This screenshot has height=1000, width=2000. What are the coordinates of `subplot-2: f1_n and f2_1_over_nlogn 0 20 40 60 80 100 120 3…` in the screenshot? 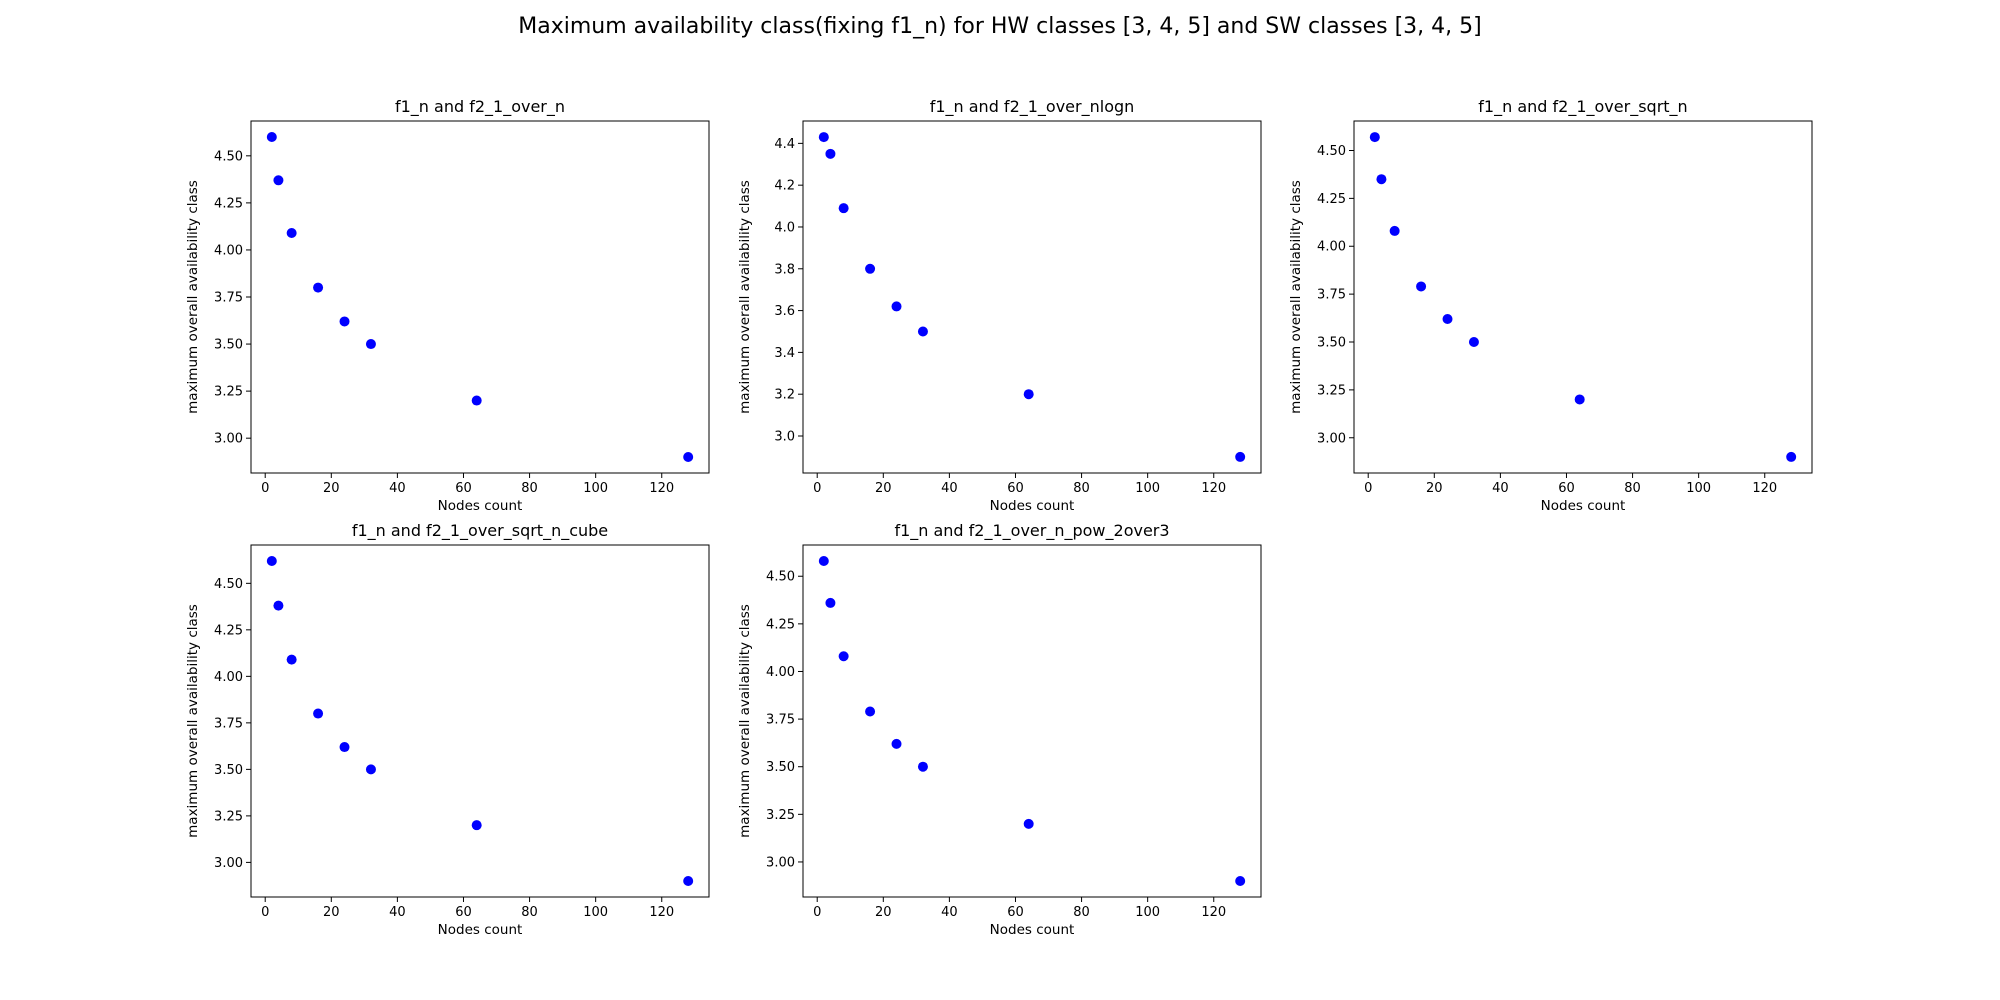 It's located at (999, 305).